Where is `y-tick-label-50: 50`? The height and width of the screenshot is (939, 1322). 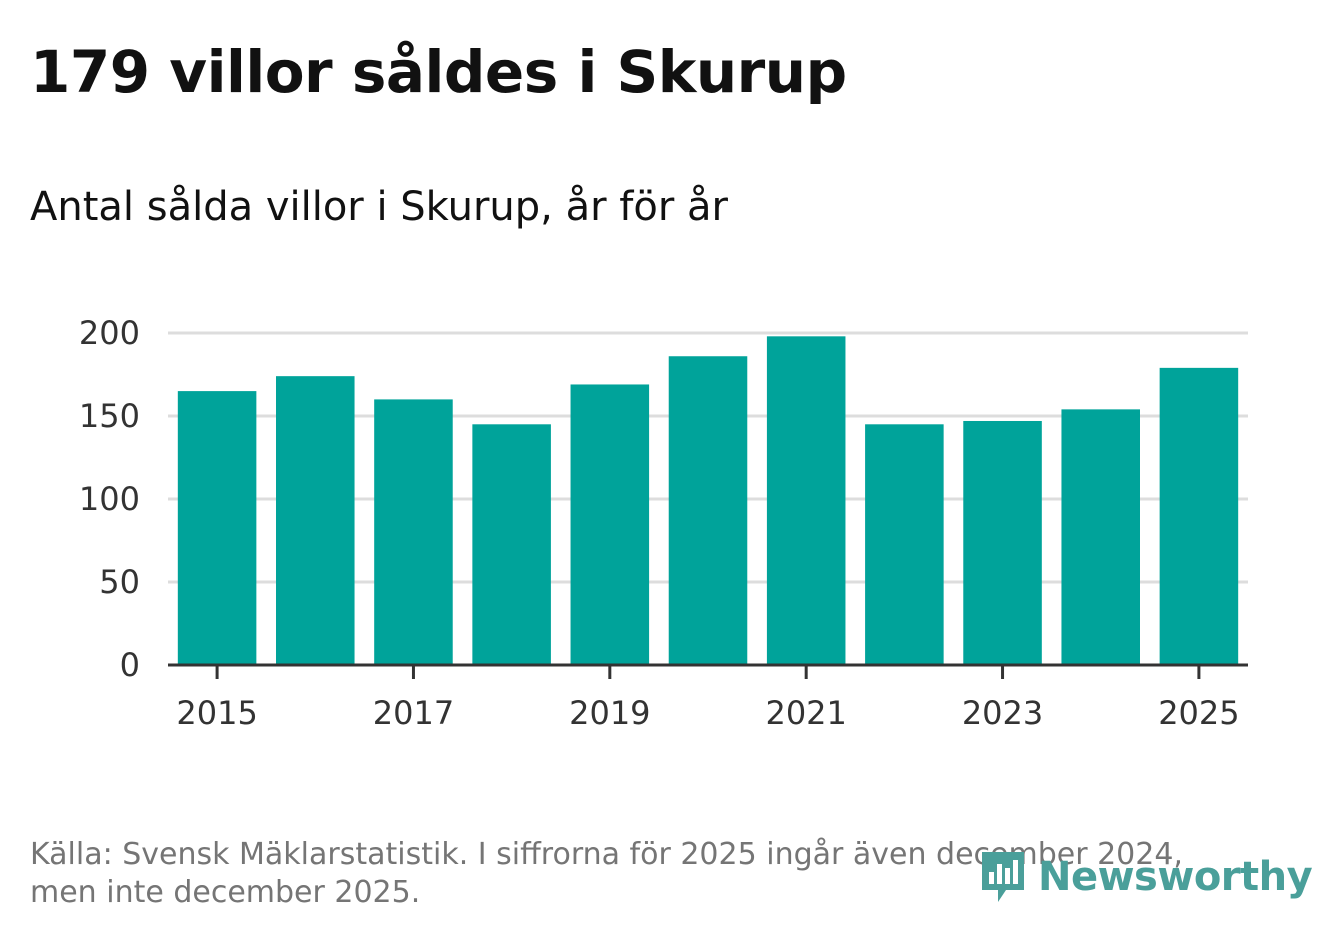 y-tick-label-50: 50 is located at coordinates (119, 582).